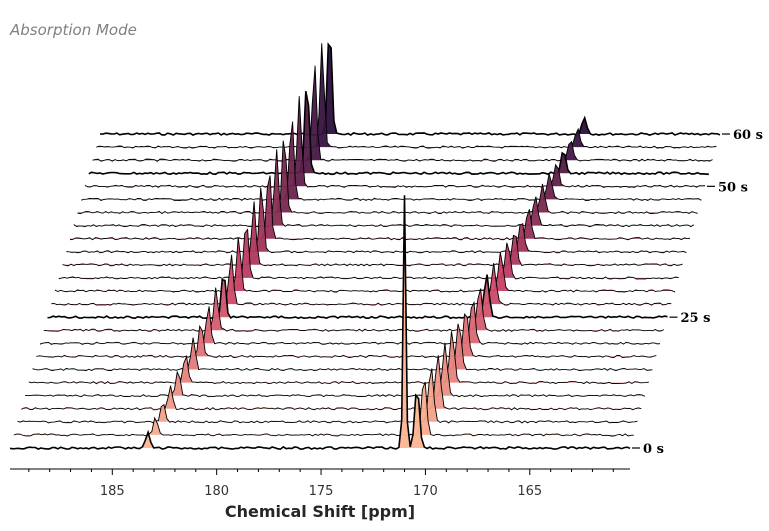 Image resolution: width=769 pixels, height=531 pixels. I want to click on x-tick-label: 165, so click(529, 491).